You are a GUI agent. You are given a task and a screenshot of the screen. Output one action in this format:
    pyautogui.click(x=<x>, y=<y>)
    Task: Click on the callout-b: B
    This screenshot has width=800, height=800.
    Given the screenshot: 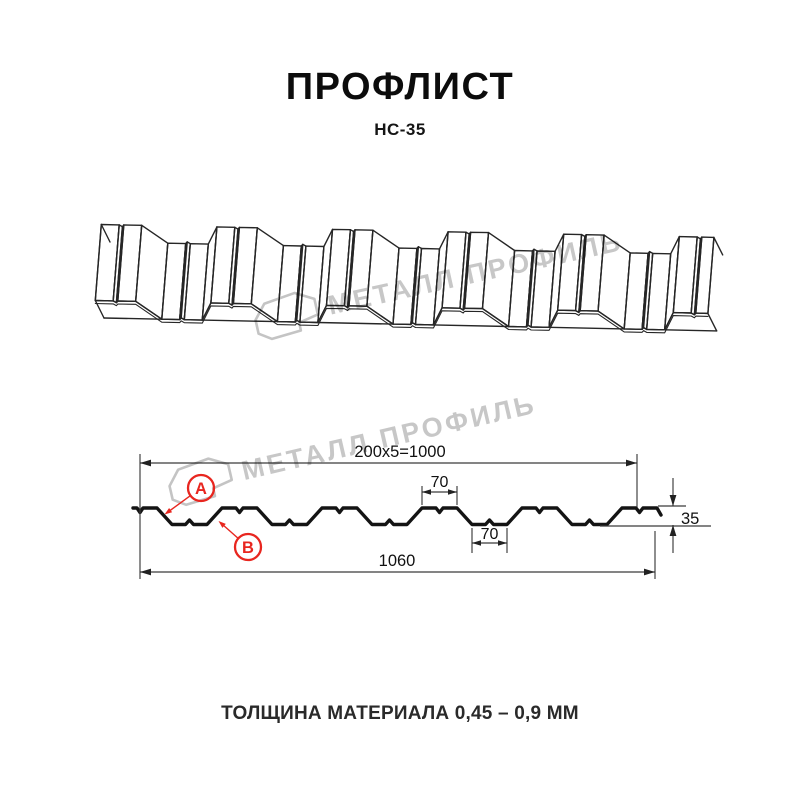 What is the action you would take?
    pyautogui.click(x=240, y=541)
    